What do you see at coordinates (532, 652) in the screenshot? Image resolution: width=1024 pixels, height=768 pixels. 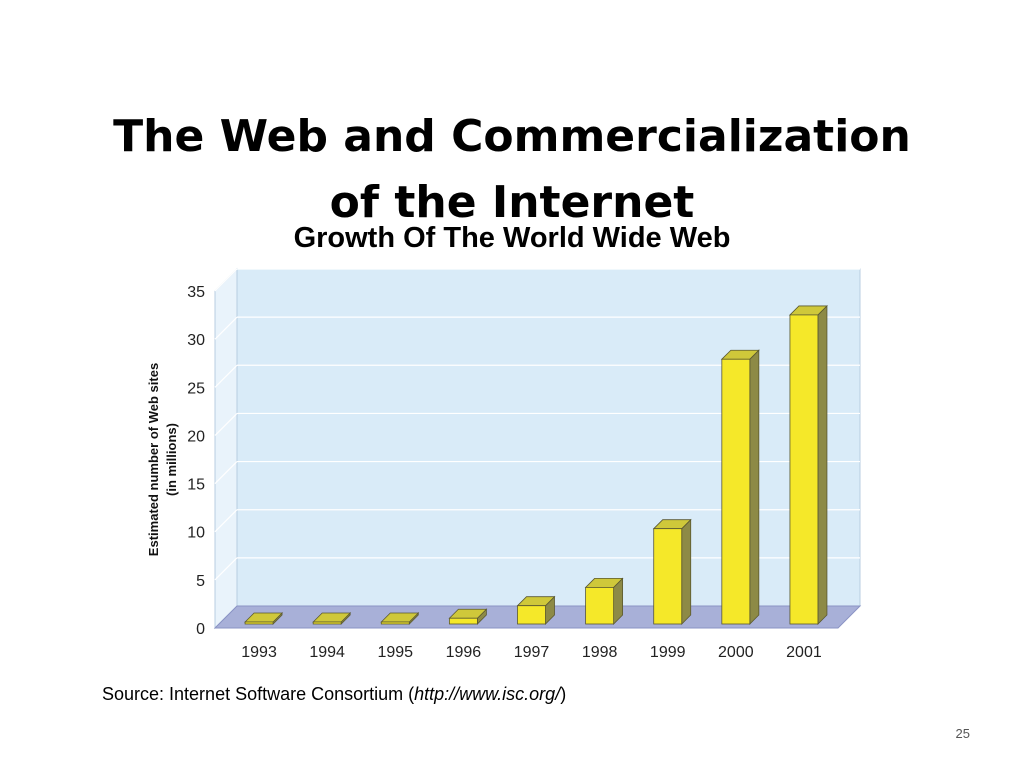 I see `x-tick-label: 1997` at bounding box center [532, 652].